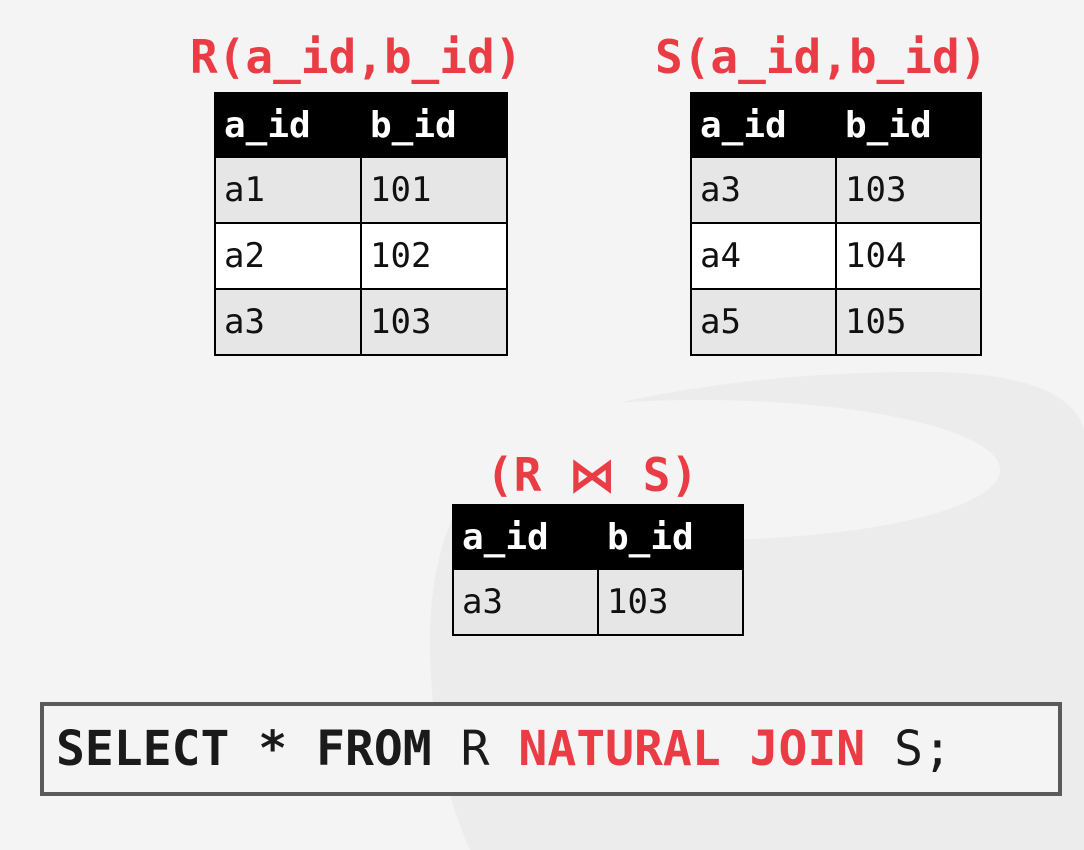  Describe the element at coordinates (288, 256) in the screenshot. I see `table-cell: a2` at that location.